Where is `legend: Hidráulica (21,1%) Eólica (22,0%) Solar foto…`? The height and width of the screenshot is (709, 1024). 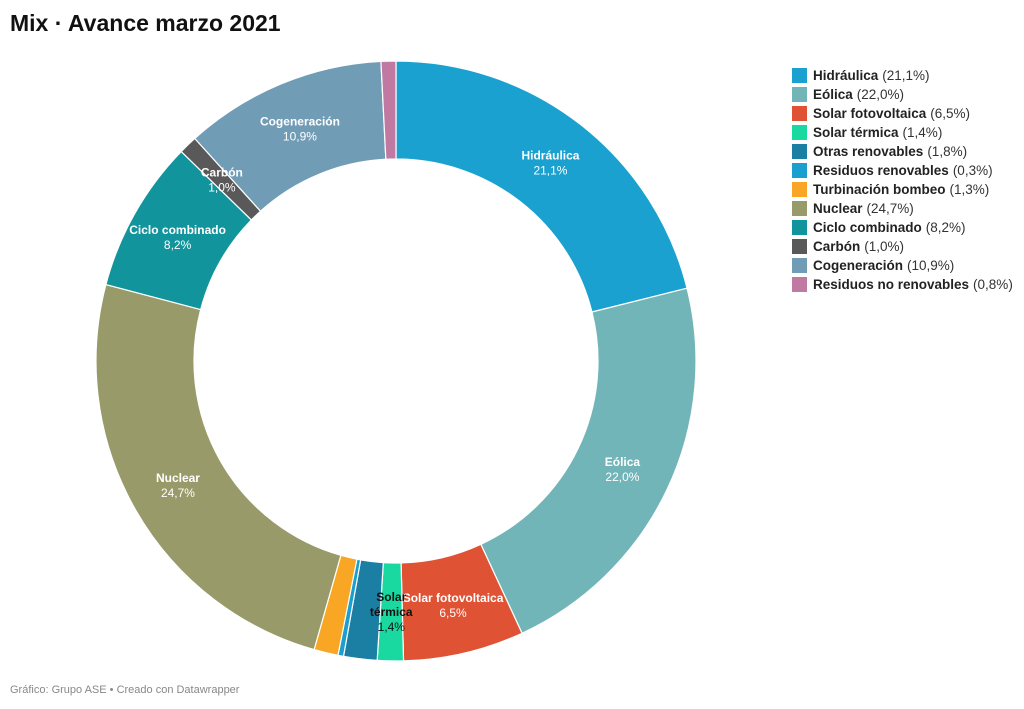 legend: Hidráulica (21,1%) Eólica (22,0%) Solar foto… is located at coordinates (902, 180).